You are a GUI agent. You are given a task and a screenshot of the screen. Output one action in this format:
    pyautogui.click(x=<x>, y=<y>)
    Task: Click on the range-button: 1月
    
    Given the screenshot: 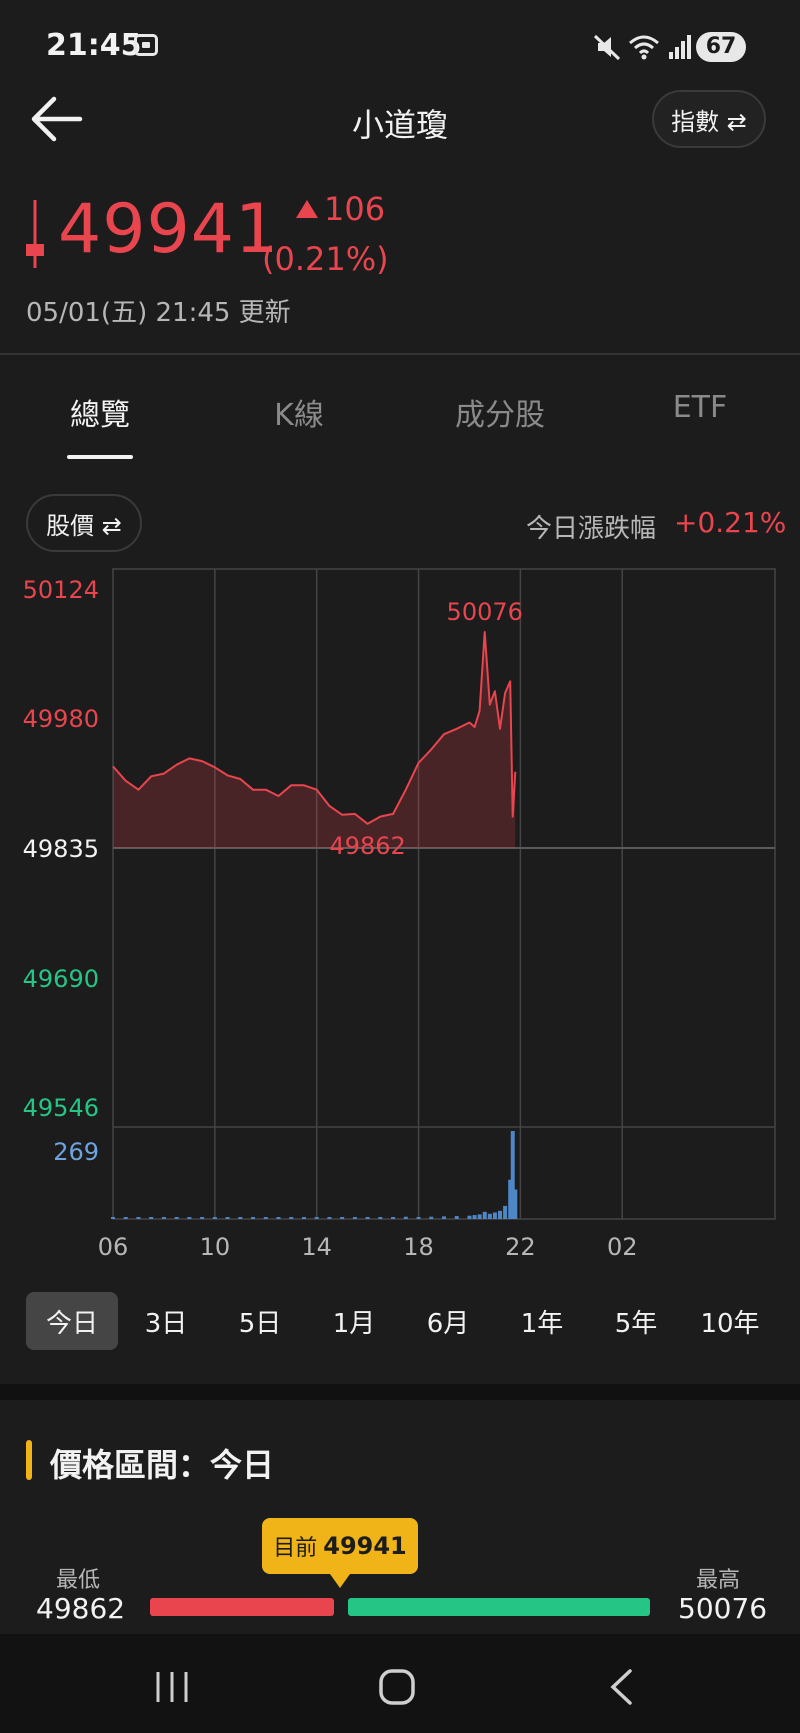 What is the action you would take?
    pyautogui.click(x=354, y=1323)
    